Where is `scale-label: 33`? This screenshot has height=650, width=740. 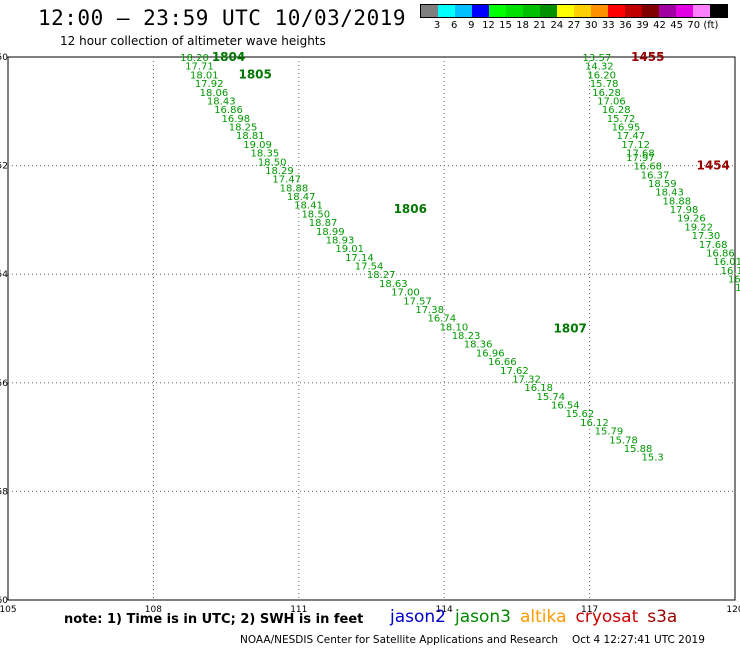 scale-label: 33 is located at coordinates (608, 25).